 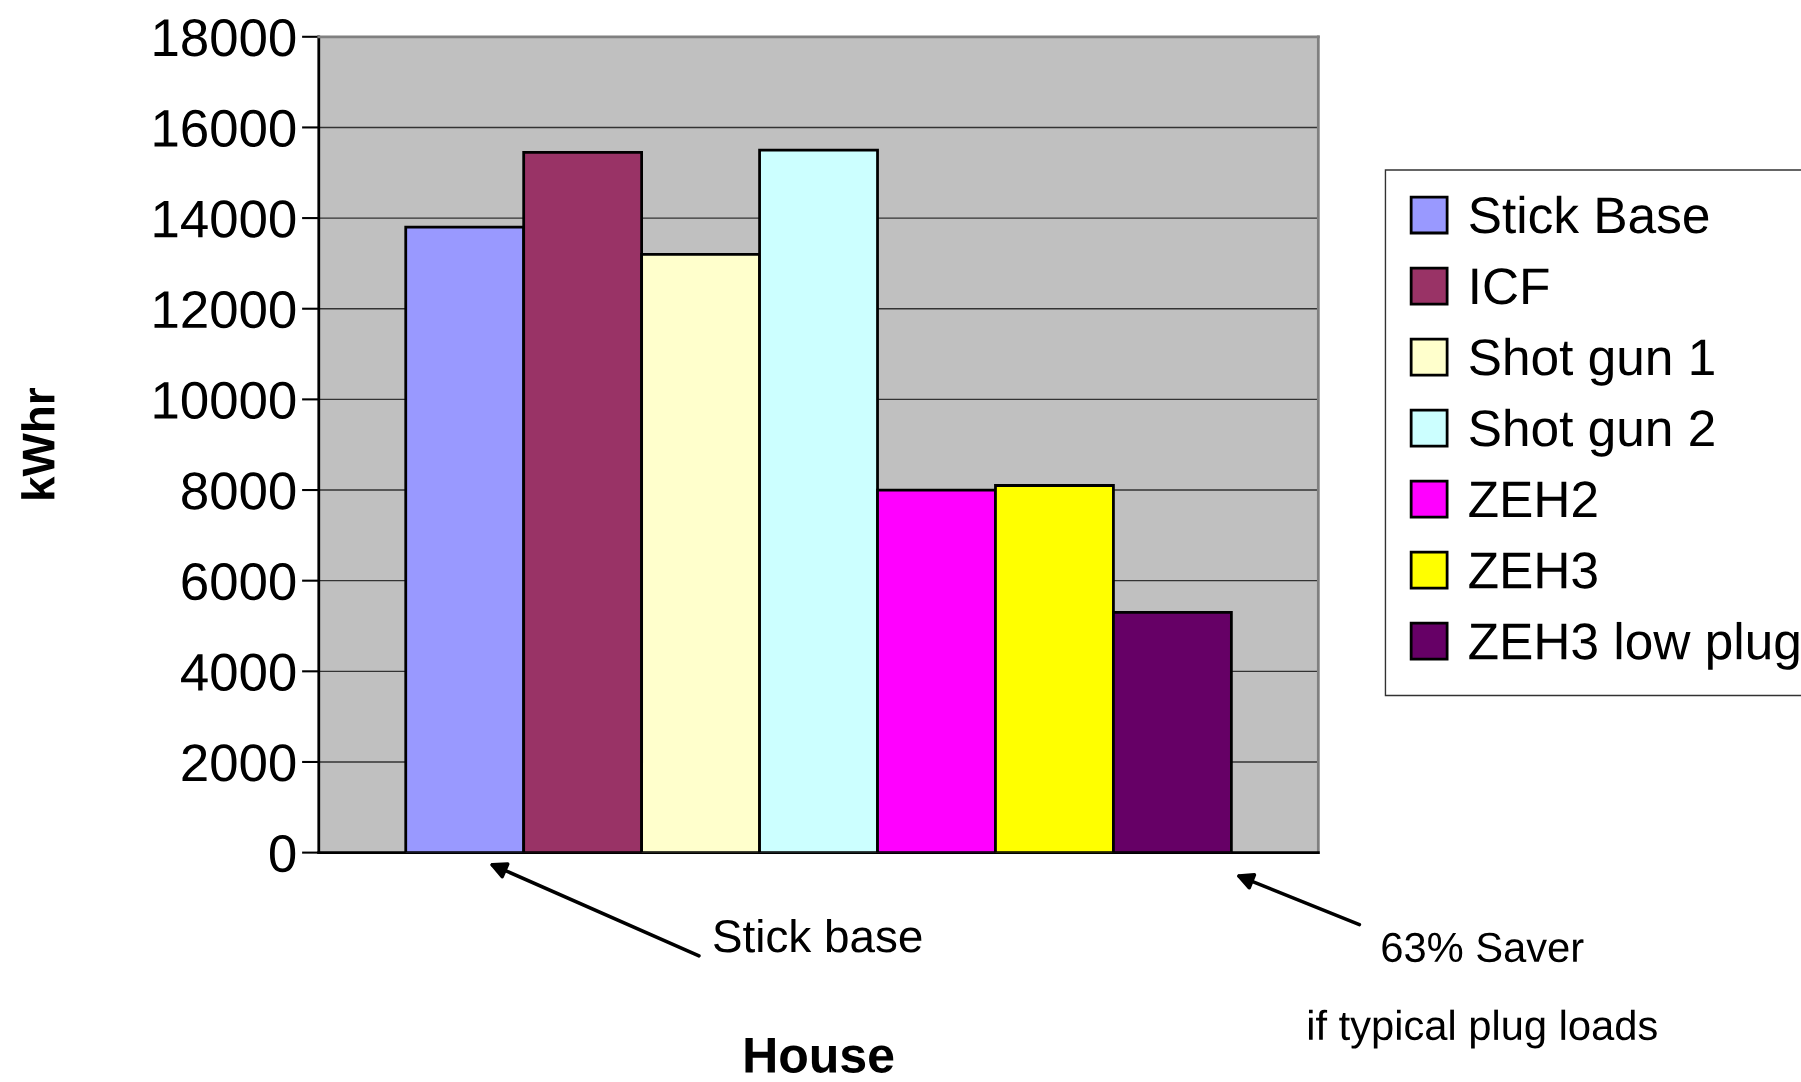 What do you see at coordinates (238, 672) in the screenshot?
I see `y-tick-label: 4000` at bounding box center [238, 672].